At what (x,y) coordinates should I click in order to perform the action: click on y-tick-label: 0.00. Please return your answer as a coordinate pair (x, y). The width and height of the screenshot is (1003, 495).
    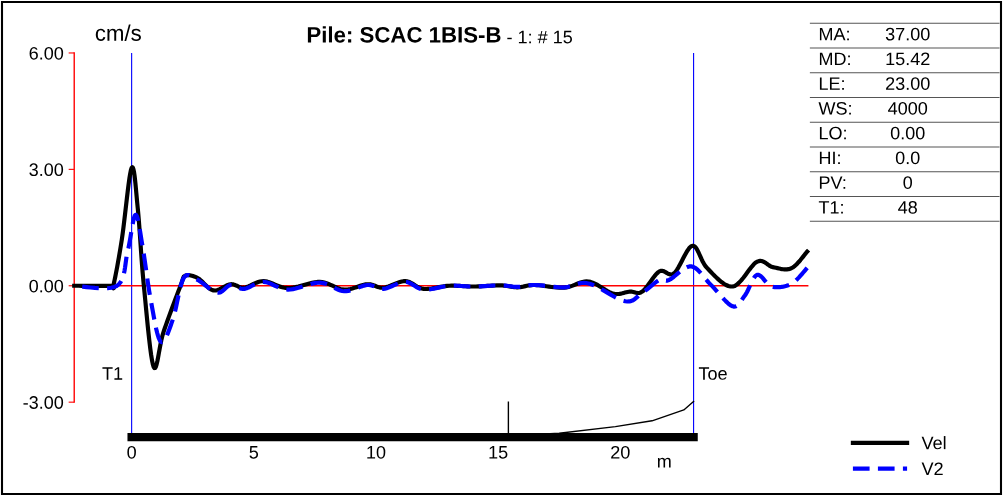
    Looking at the image, I should click on (46, 286).